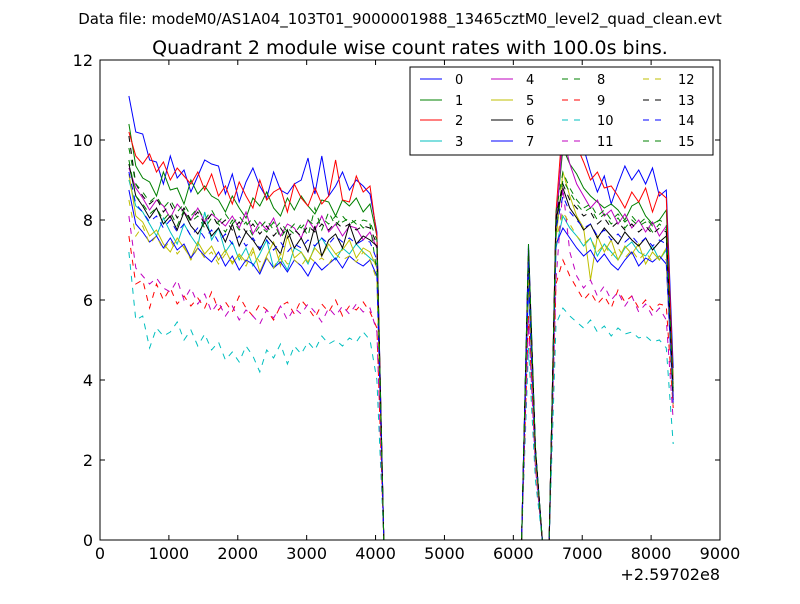 Image resolution: width=800 pixels, height=604 pixels. What do you see at coordinates (686, 101) in the screenshot?
I see `legend-label-13: 13` at bounding box center [686, 101].